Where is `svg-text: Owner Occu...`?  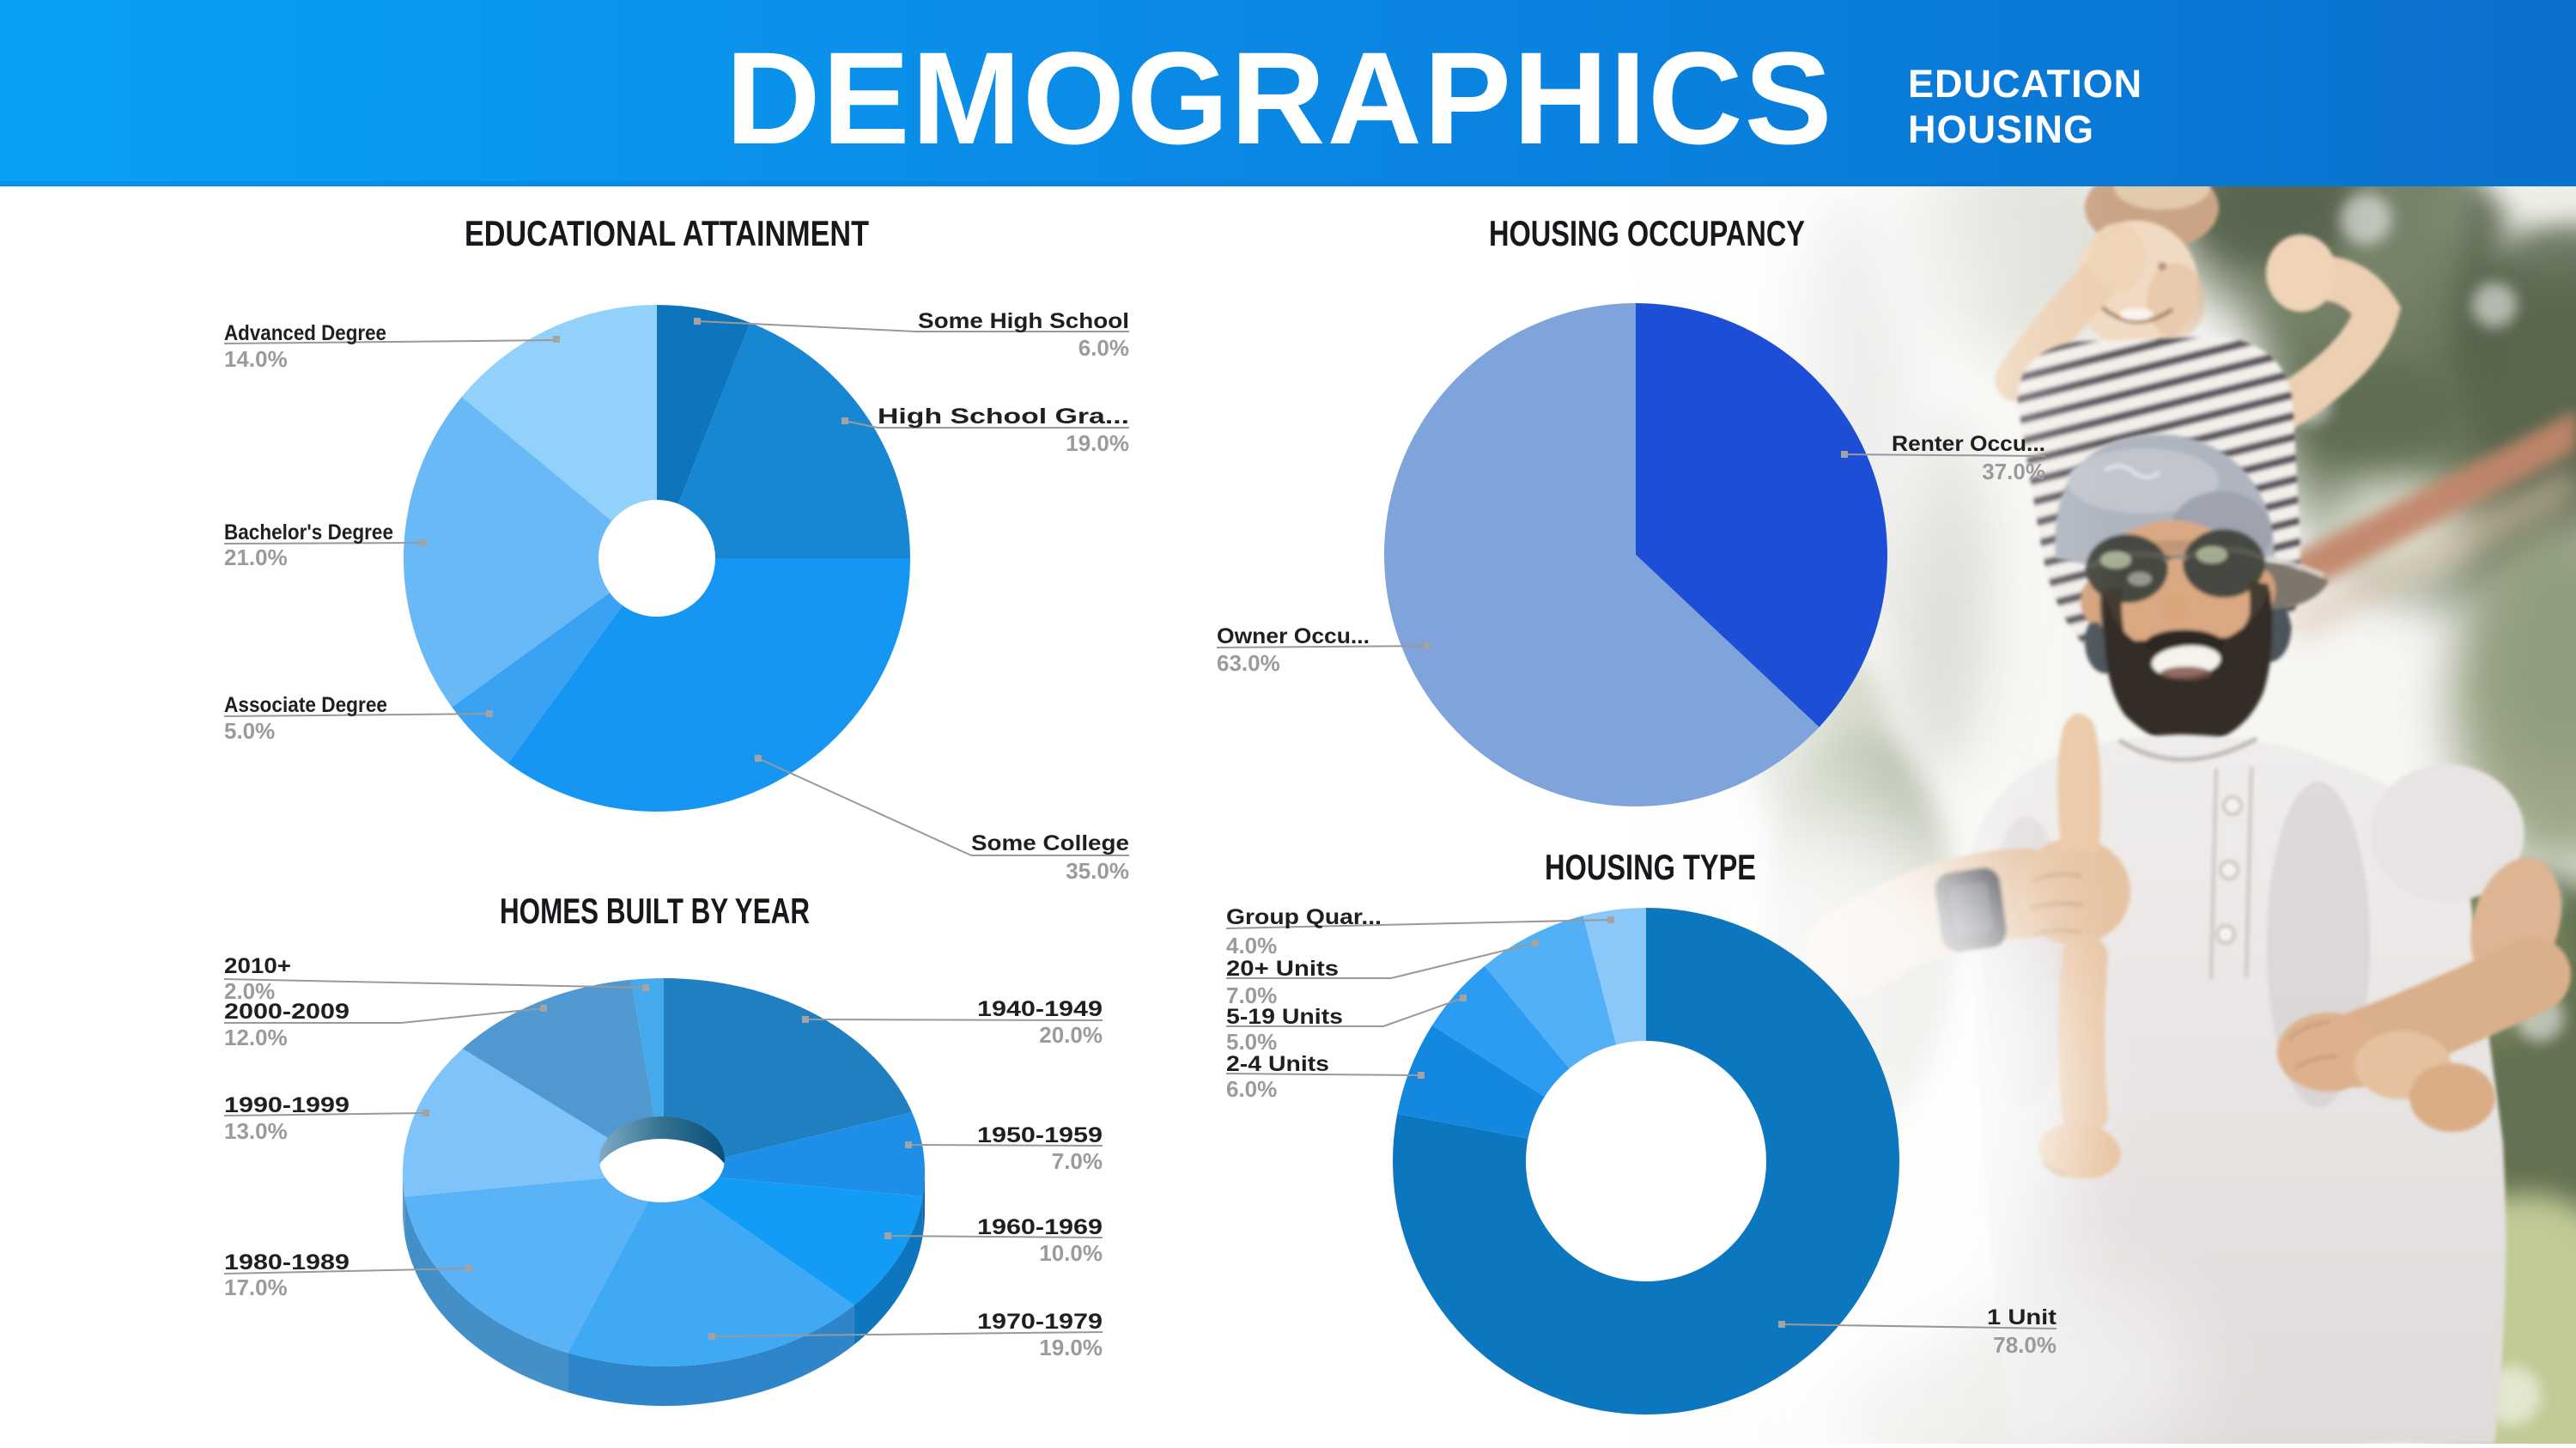
svg-text: Owner Occu... is located at coordinates (1294, 636).